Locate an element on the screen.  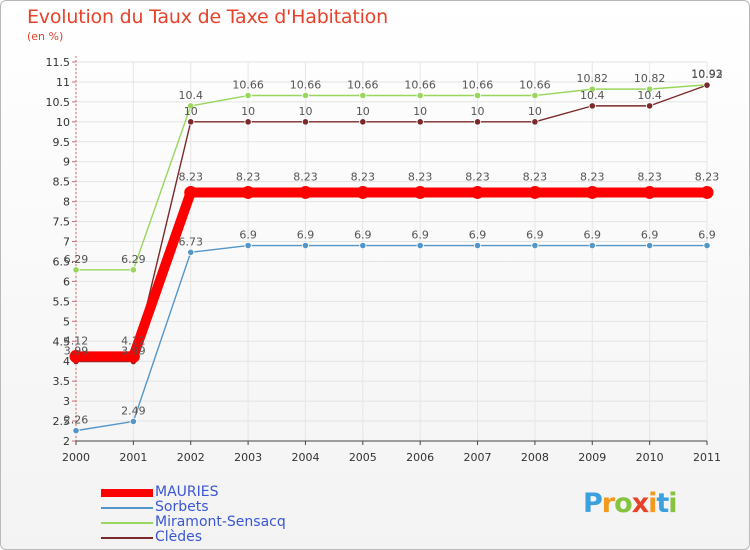
y-tick-label: 11 is located at coordinates (63, 82).